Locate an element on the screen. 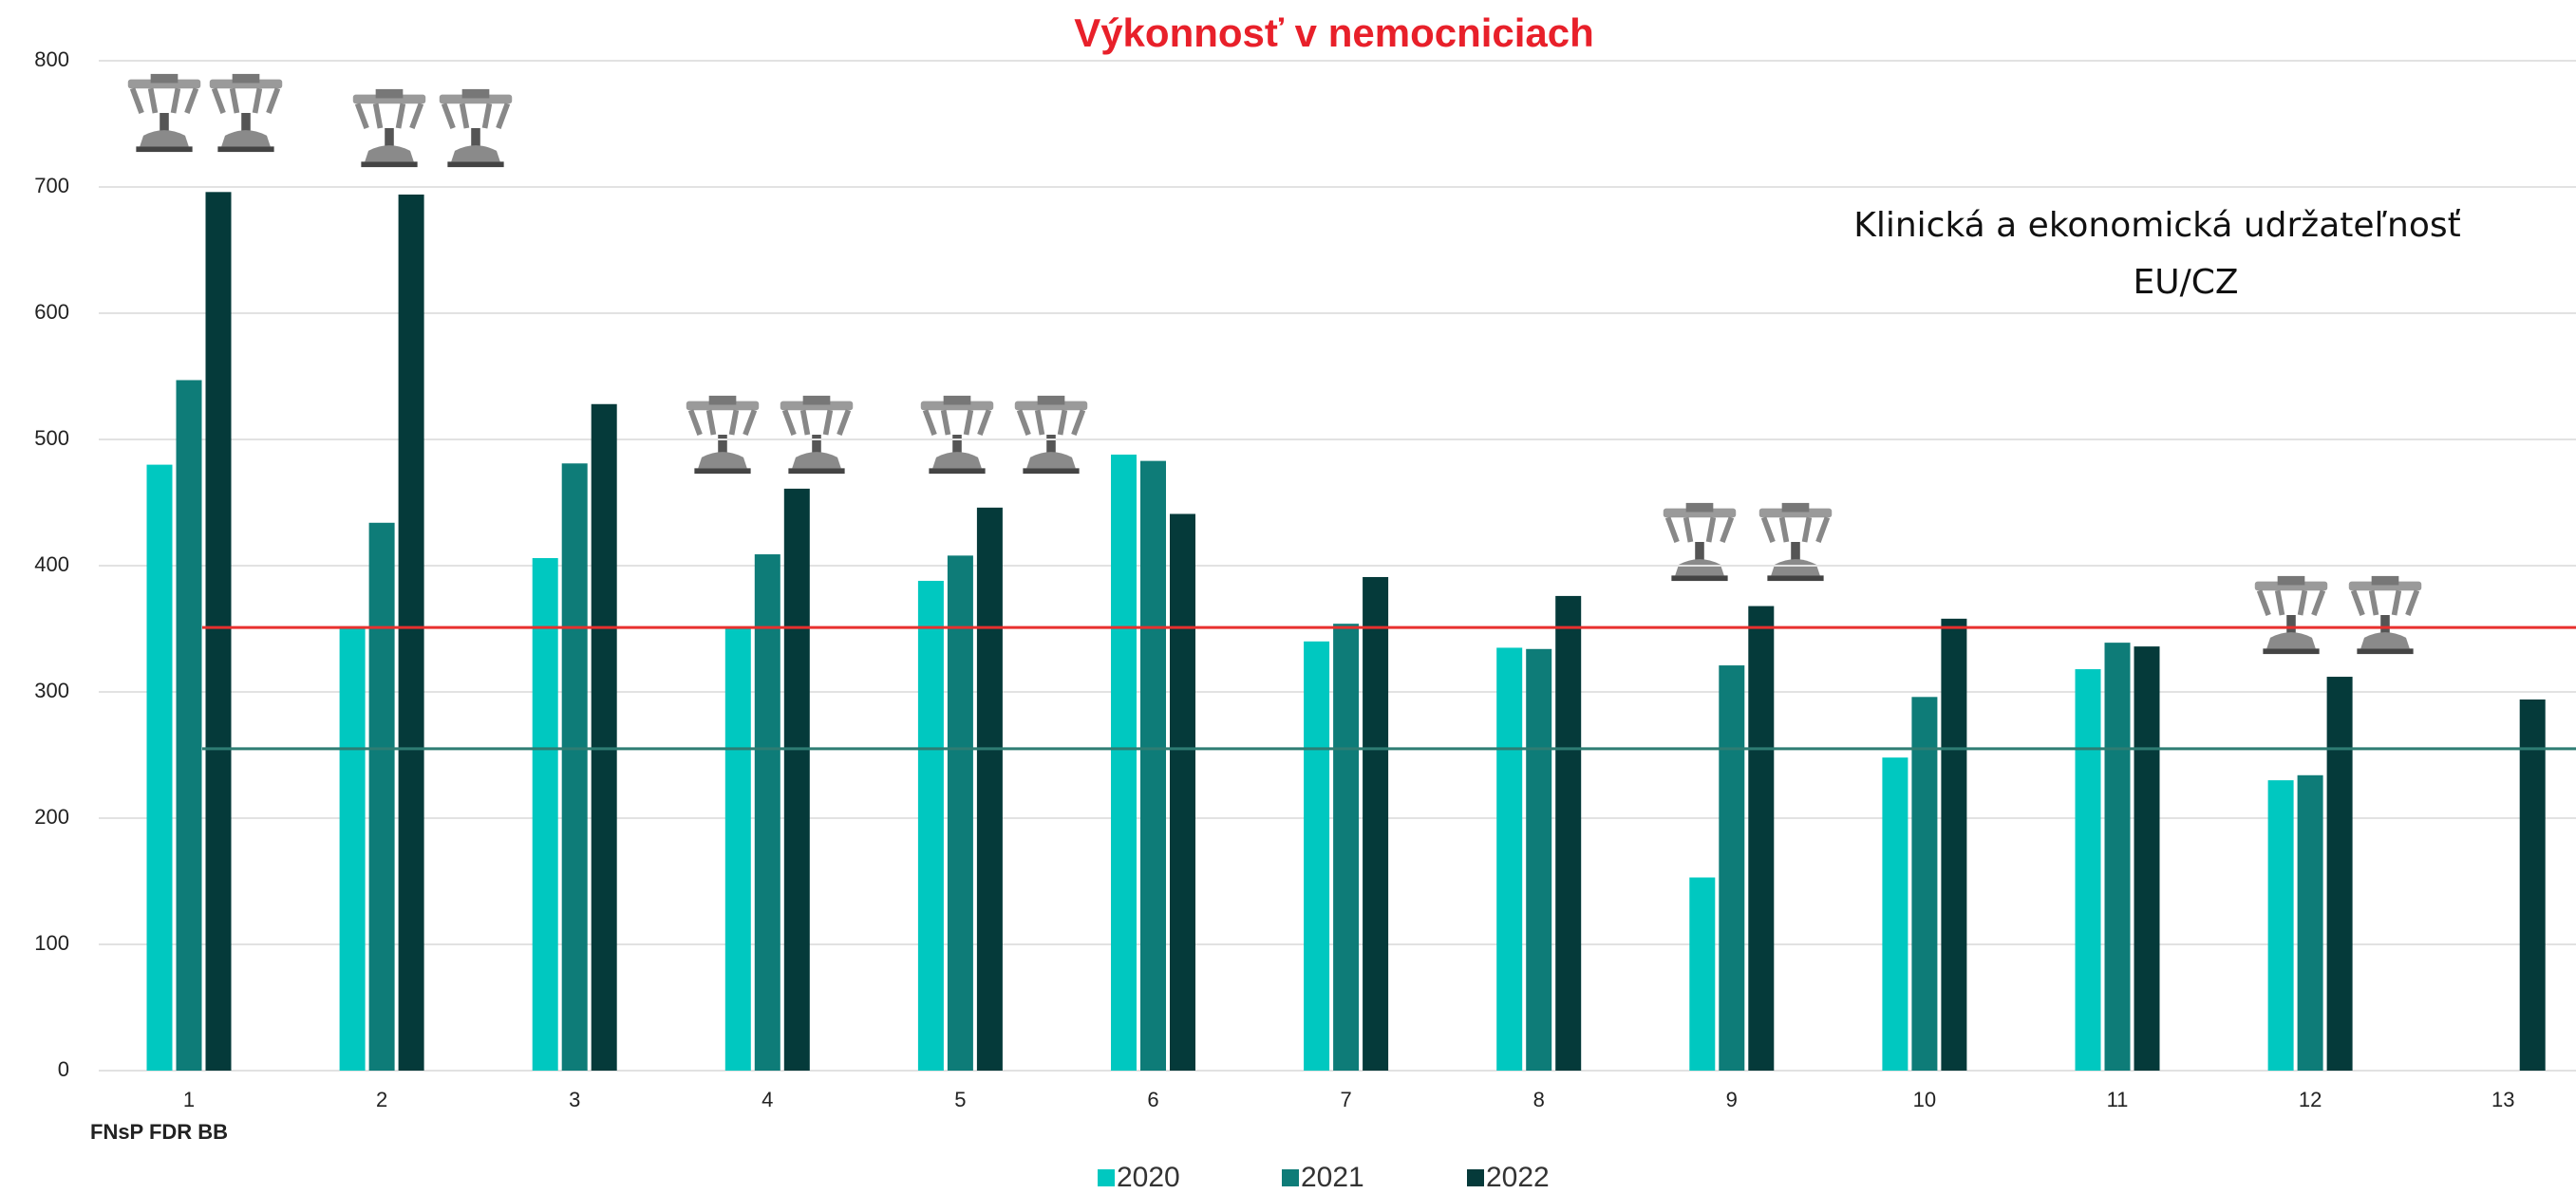  y-tick-label: 200 is located at coordinates (51, 817).